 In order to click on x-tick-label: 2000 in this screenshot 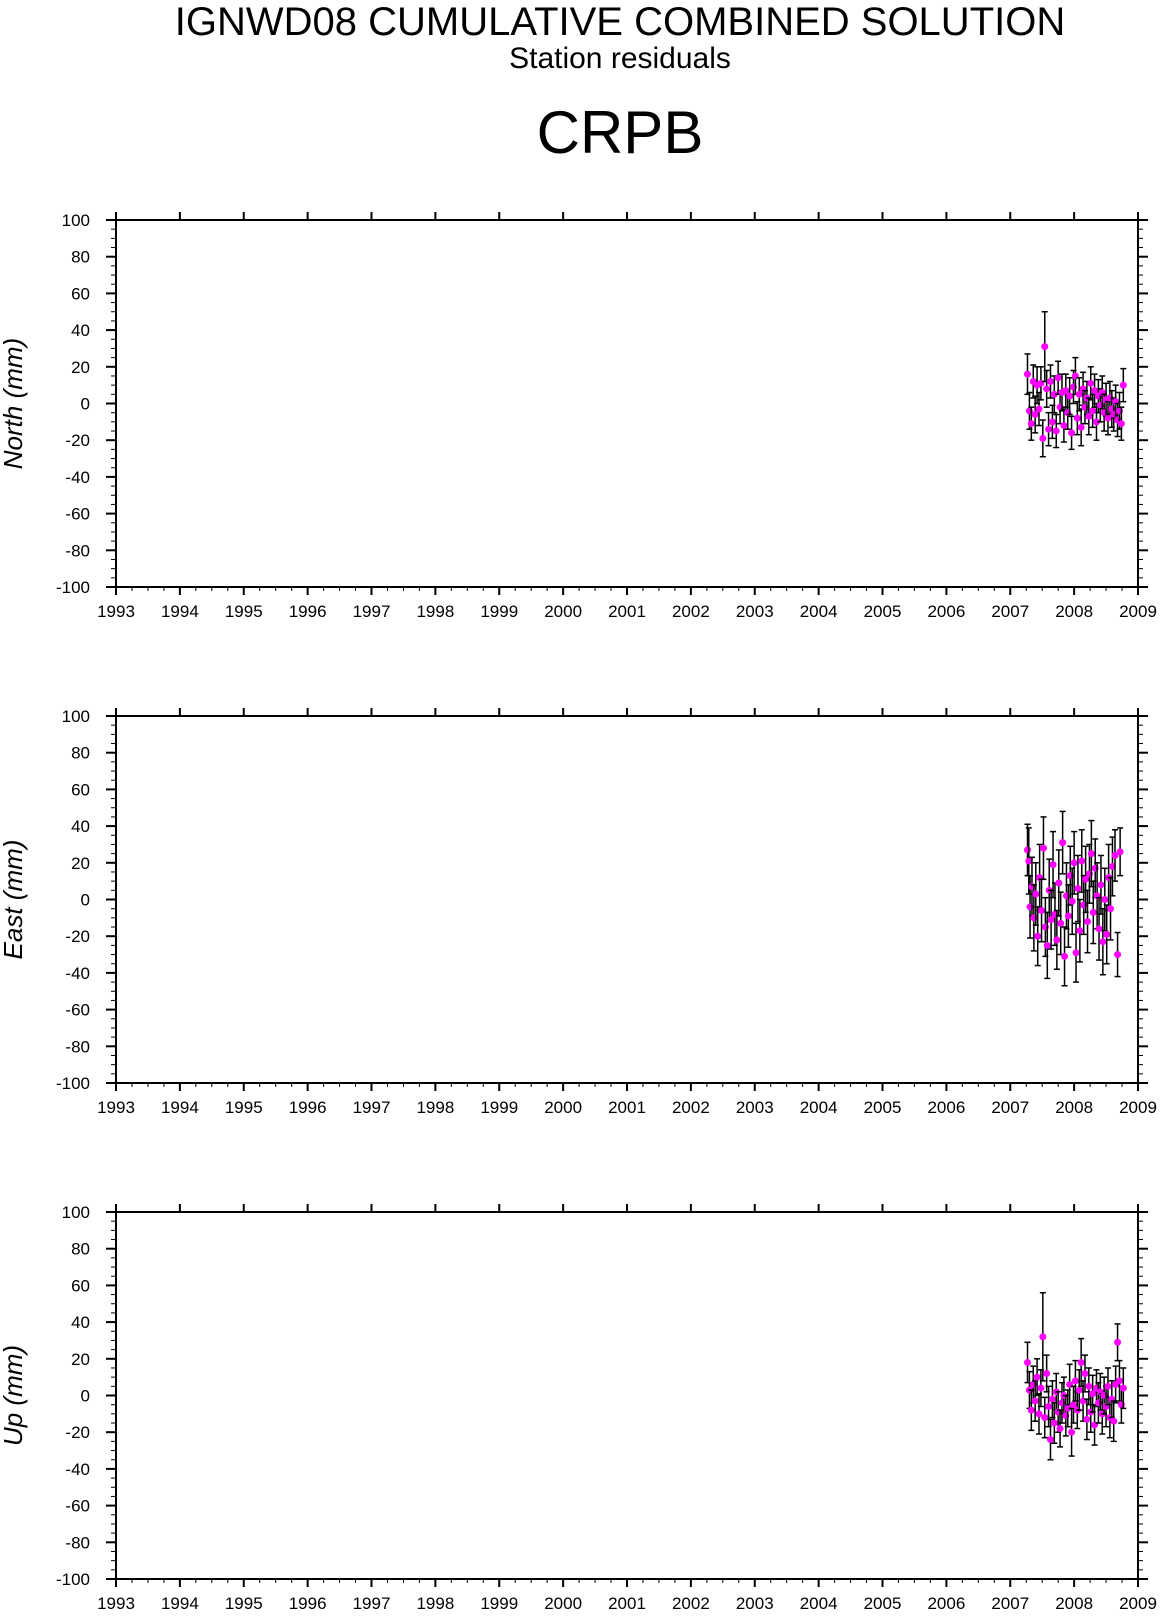, I will do `click(563, 1603)`.